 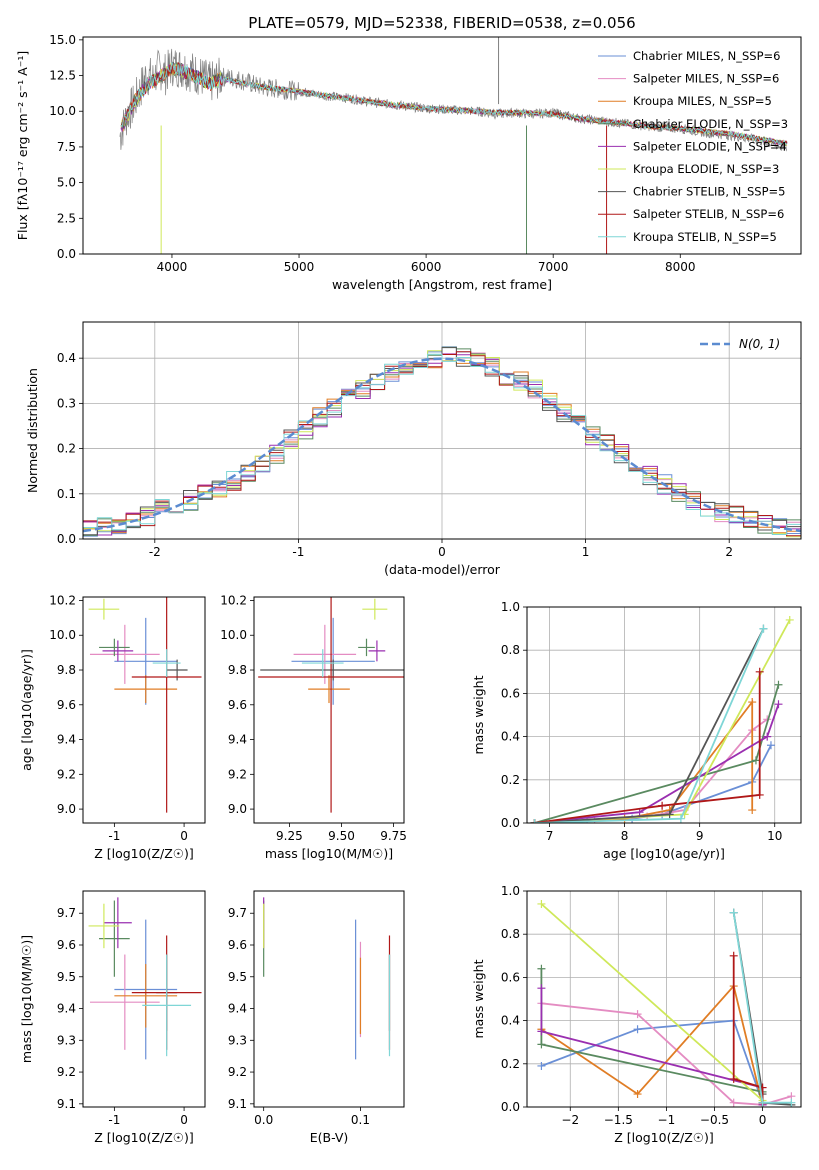 I want to click on x-tick-label: 7000, so click(x=553, y=267).